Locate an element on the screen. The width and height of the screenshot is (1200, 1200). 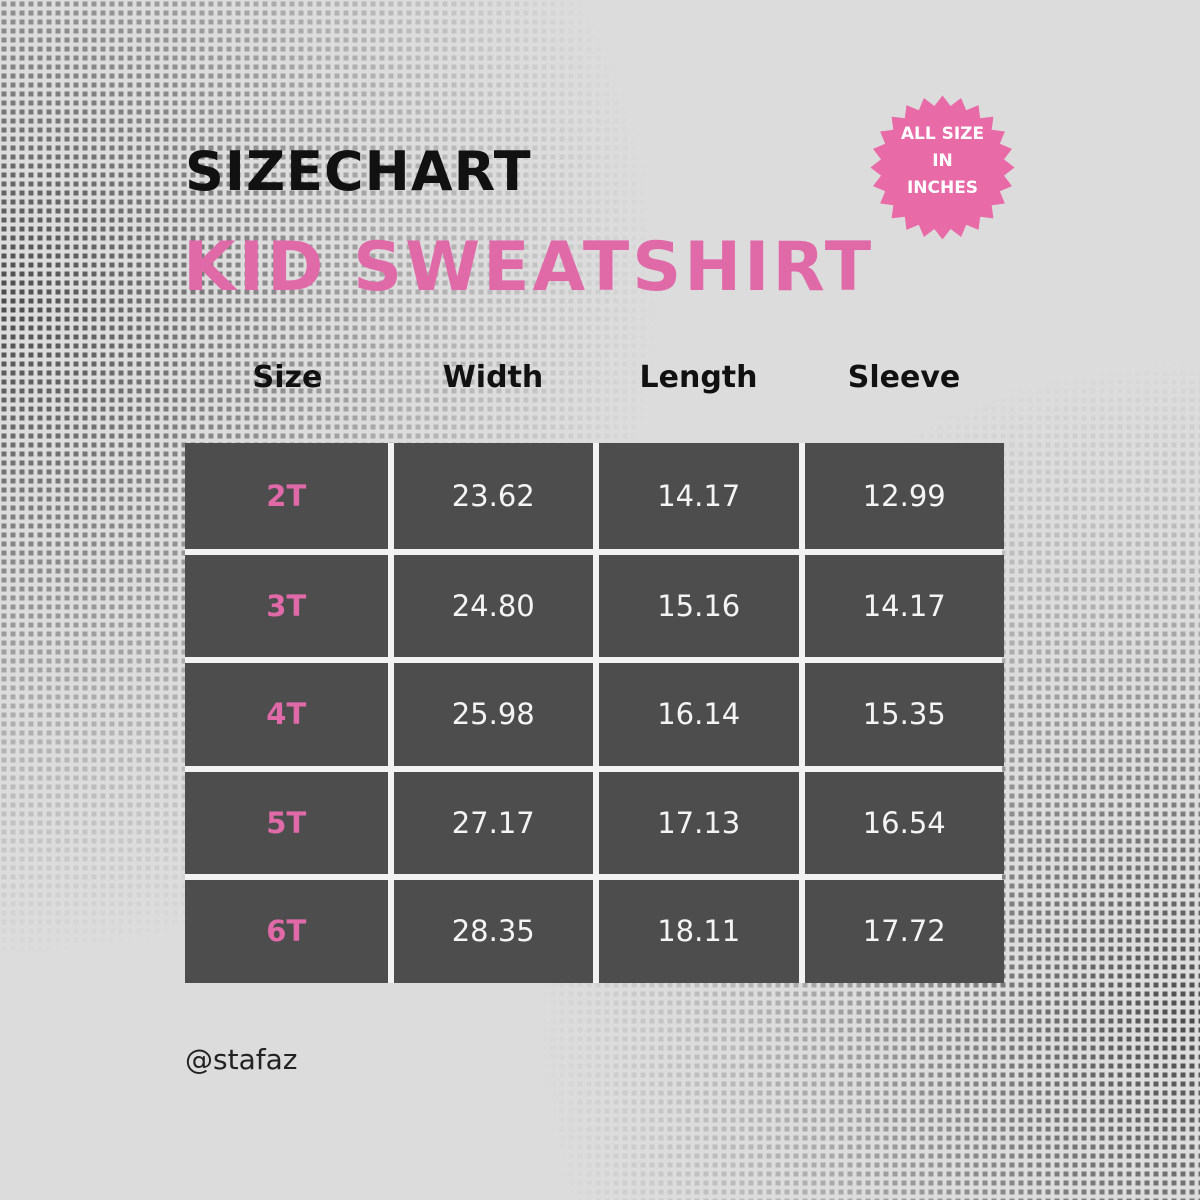
column-header: Sleeve is located at coordinates (904, 377).